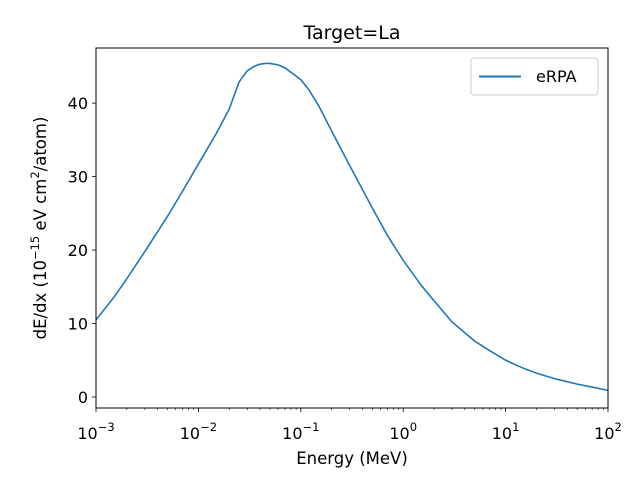 This screenshot has height=480, width=640. I want to click on legend-frame, so click(534, 76).